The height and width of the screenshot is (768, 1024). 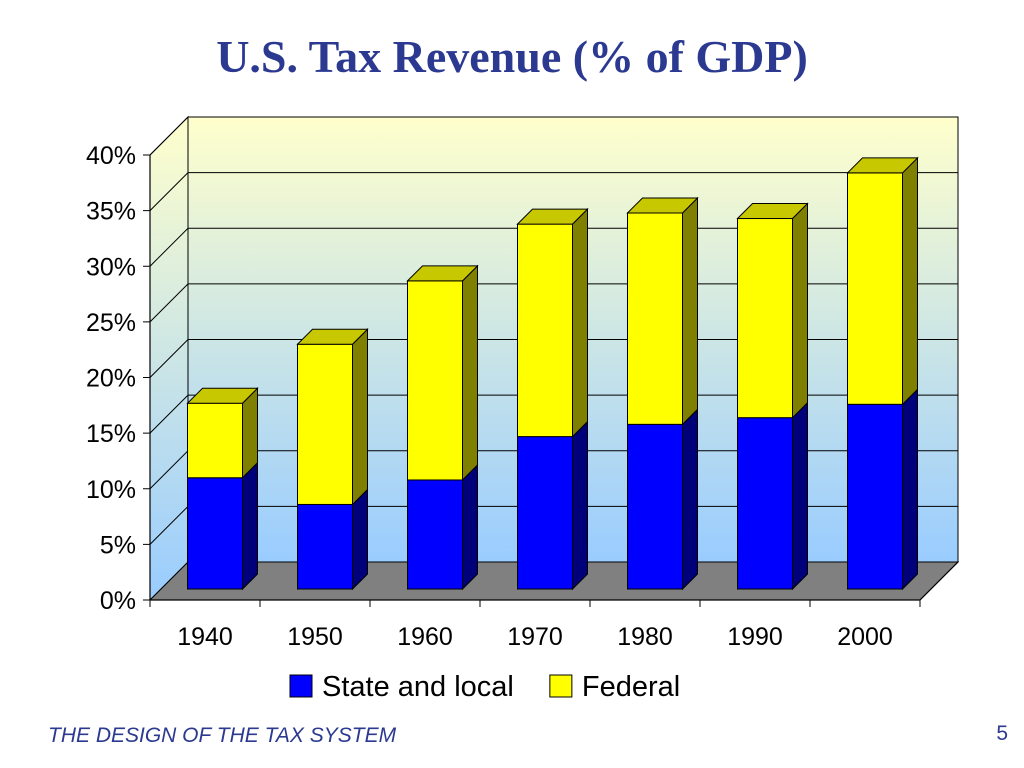 What do you see at coordinates (755, 637) in the screenshot?
I see `x-tick-label: 1990` at bounding box center [755, 637].